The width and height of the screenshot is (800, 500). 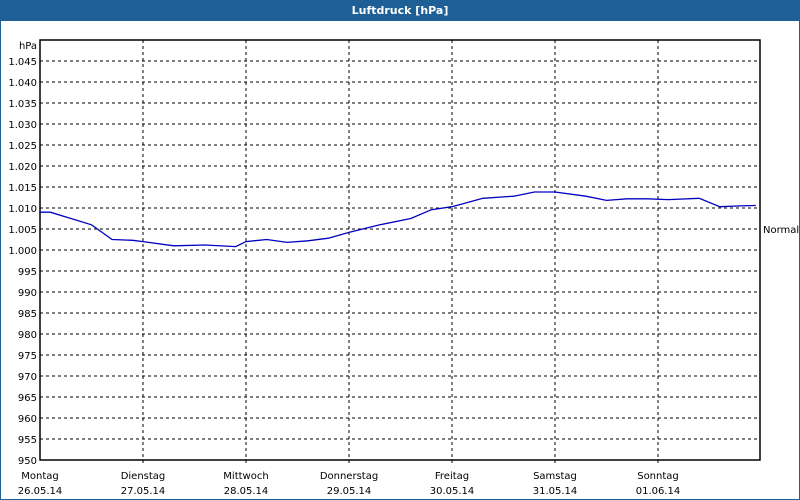 I want to click on y-tick-label: 1.020, so click(x=22, y=167).